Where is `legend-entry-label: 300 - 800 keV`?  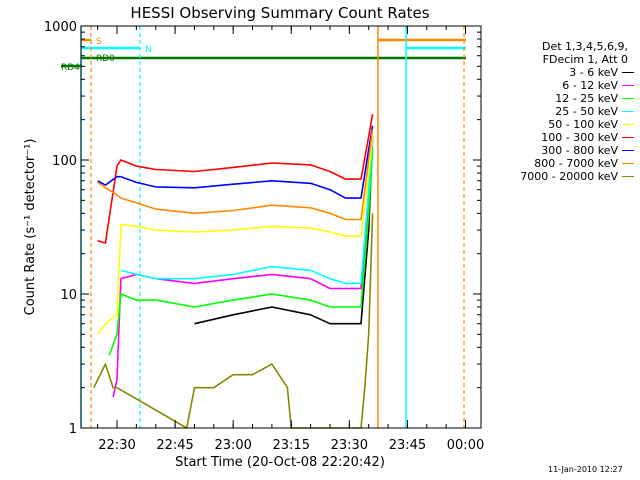 legend-entry-label: 300 - 800 keV is located at coordinates (579, 150).